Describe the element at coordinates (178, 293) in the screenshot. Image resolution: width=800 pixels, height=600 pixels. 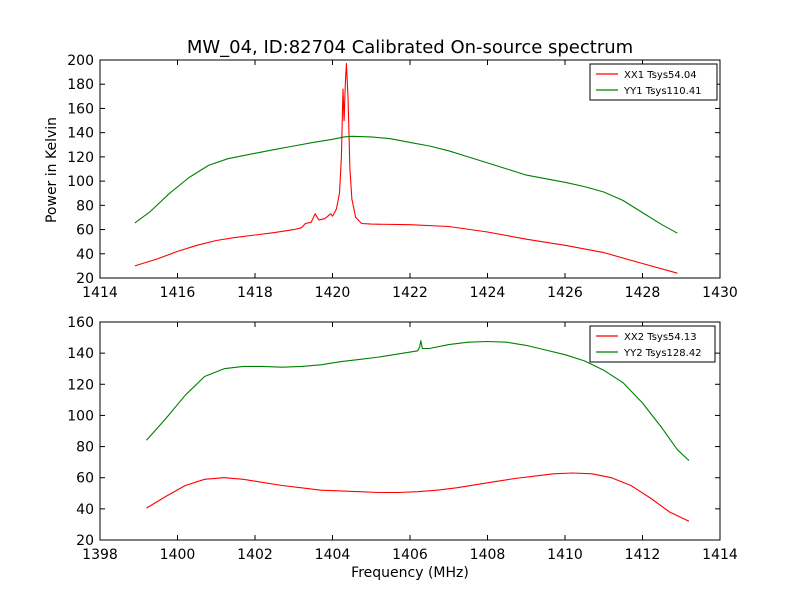
I see `x-tick-label: 1416` at that location.